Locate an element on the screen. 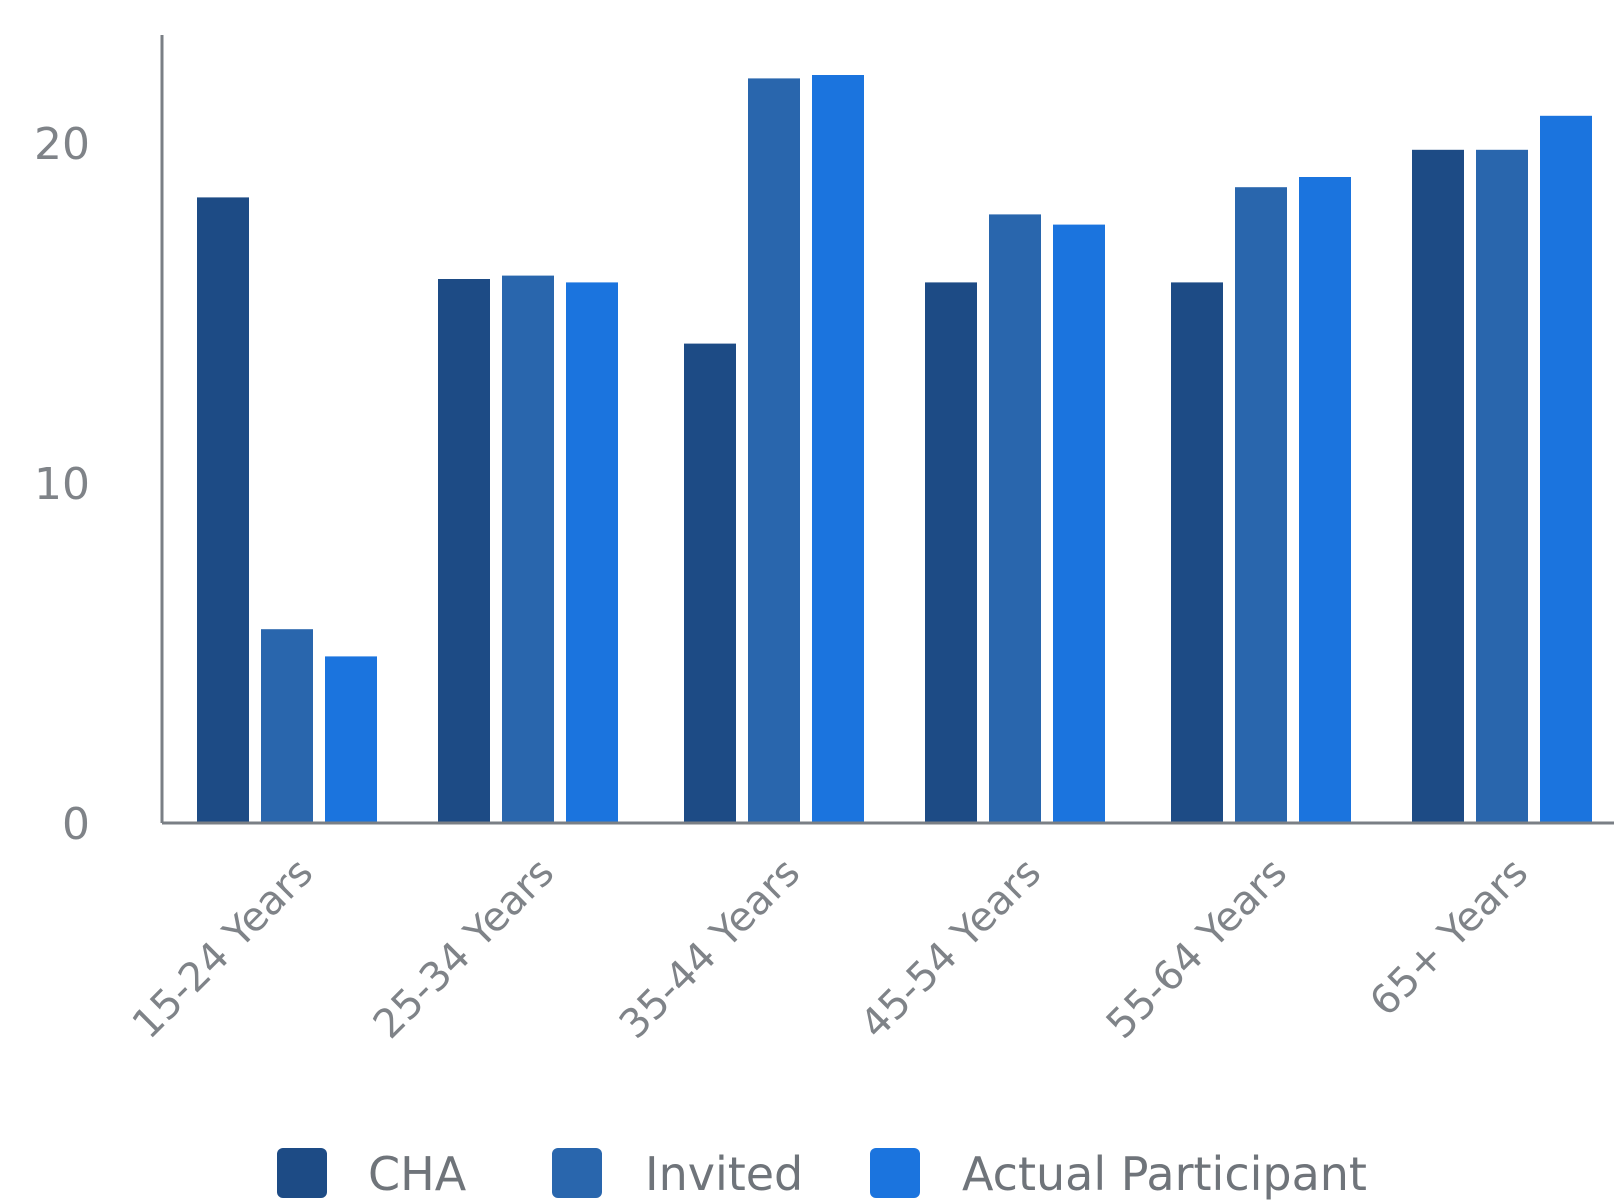 This screenshot has width=1614, height=1201. legend-label-actual-participant: Actual Participant is located at coordinates (1164, 1174).